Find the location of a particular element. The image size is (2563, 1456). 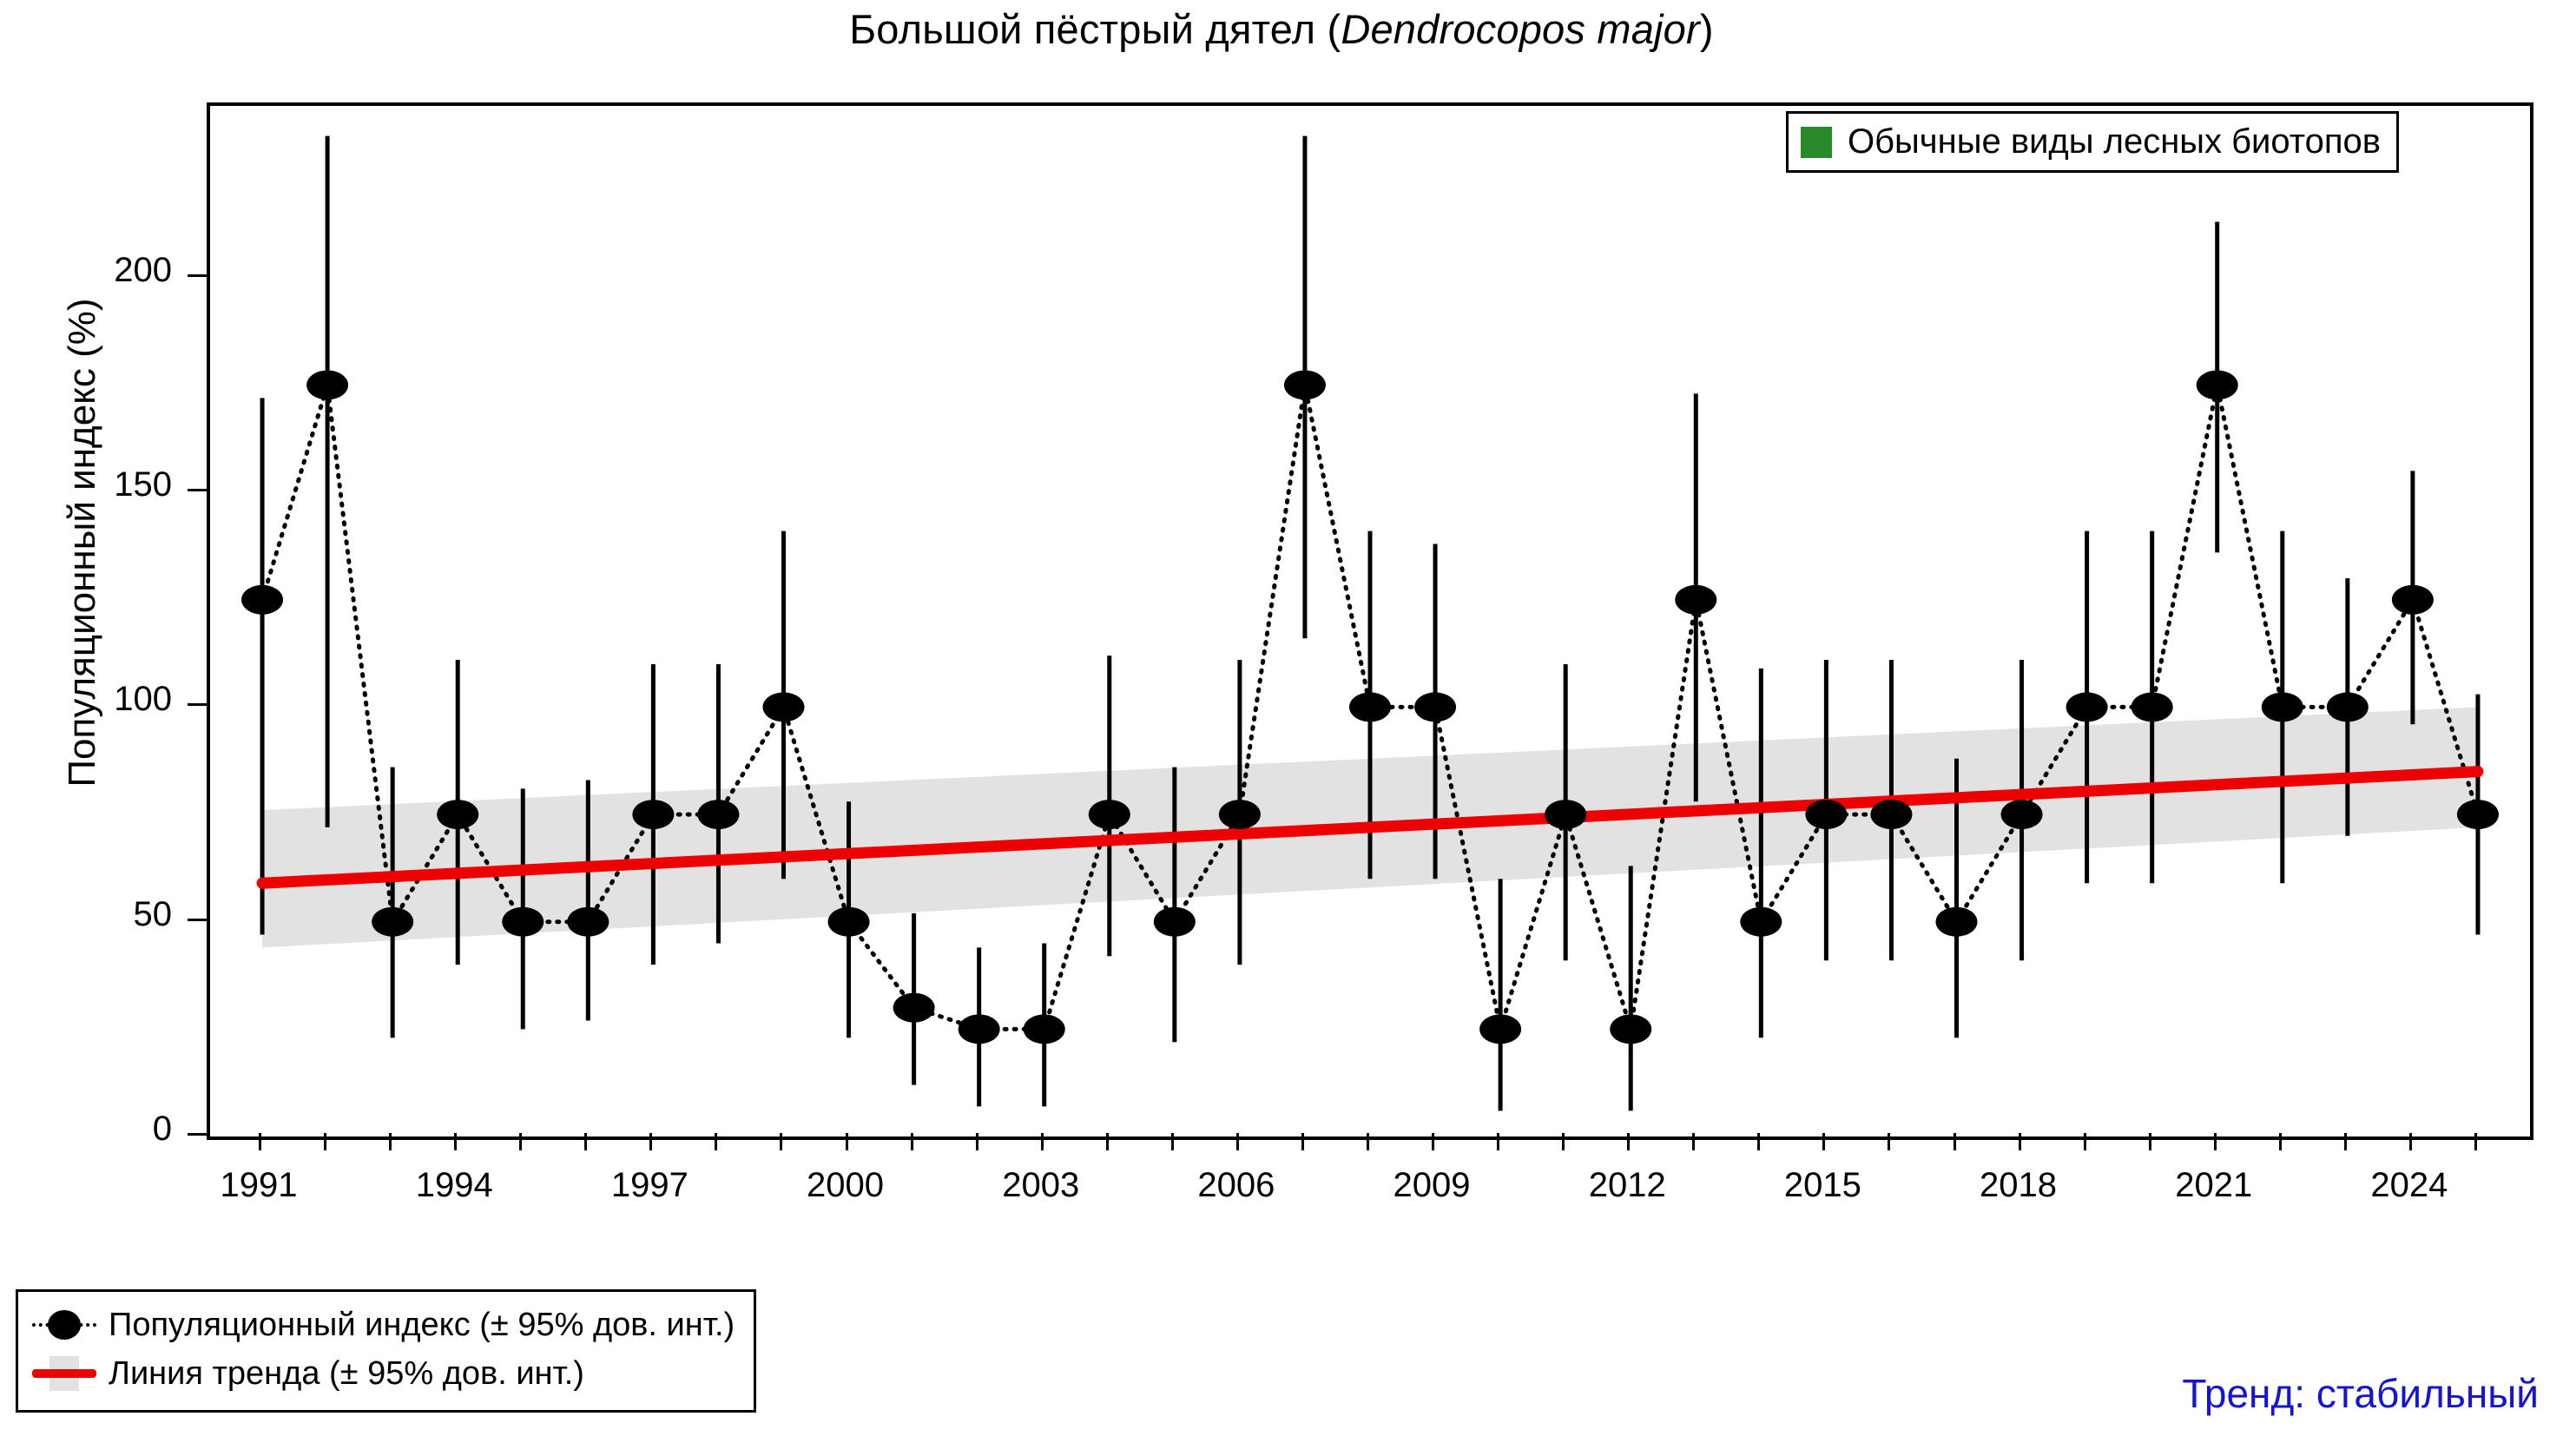

x-axis-tick-label: 2003 is located at coordinates (1041, 1185).